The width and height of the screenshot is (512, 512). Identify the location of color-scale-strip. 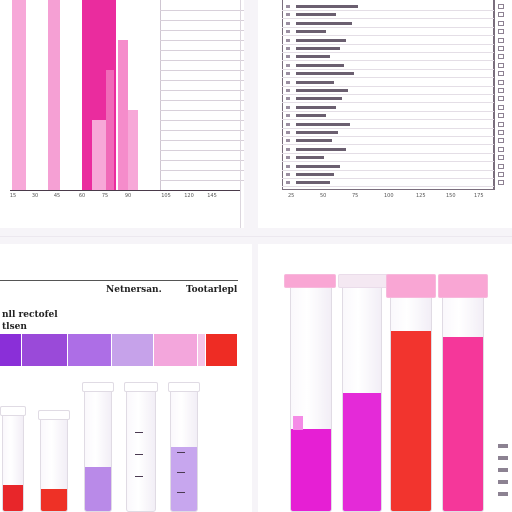
(119, 350).